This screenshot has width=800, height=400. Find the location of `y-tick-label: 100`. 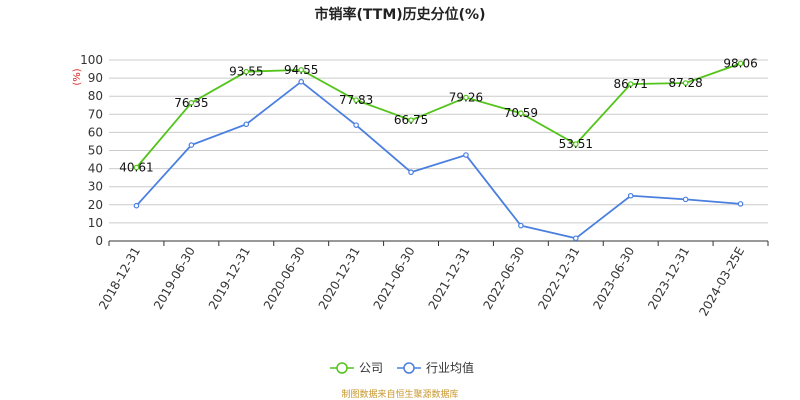

y-tick-label: 100 is located at coordinates (91, 60).